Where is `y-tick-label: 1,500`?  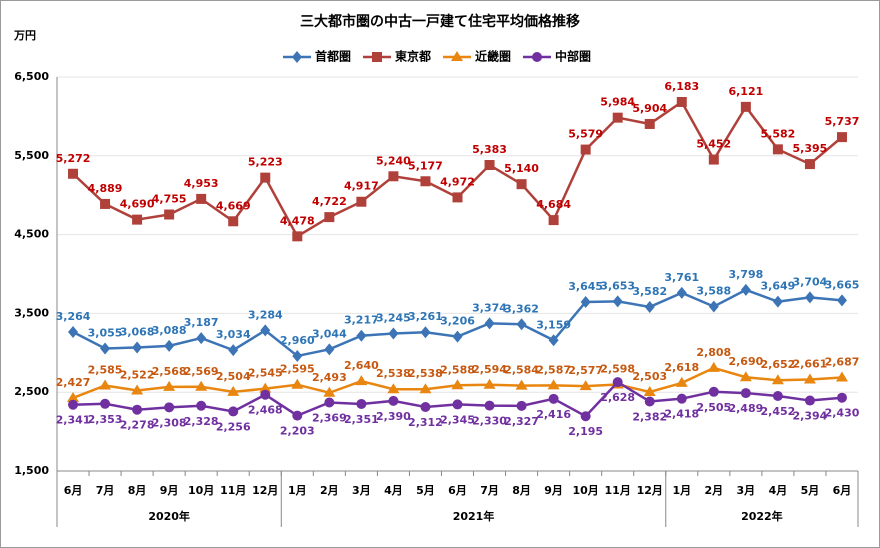
y-tick-label: 1,500 is located at coordinates (31, 470).